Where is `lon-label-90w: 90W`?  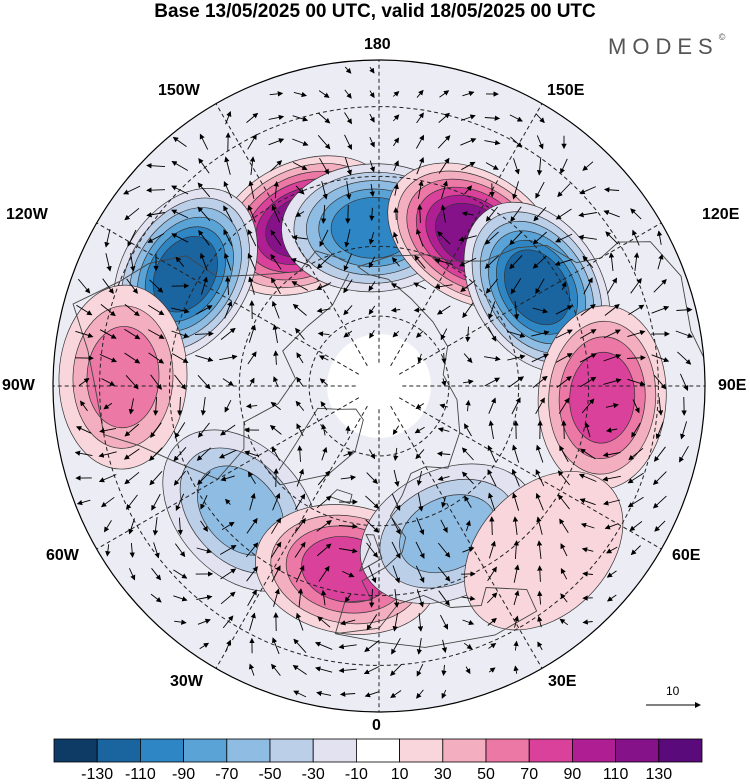
lon-label-90w: 90W is located at coordinates (18, 386).